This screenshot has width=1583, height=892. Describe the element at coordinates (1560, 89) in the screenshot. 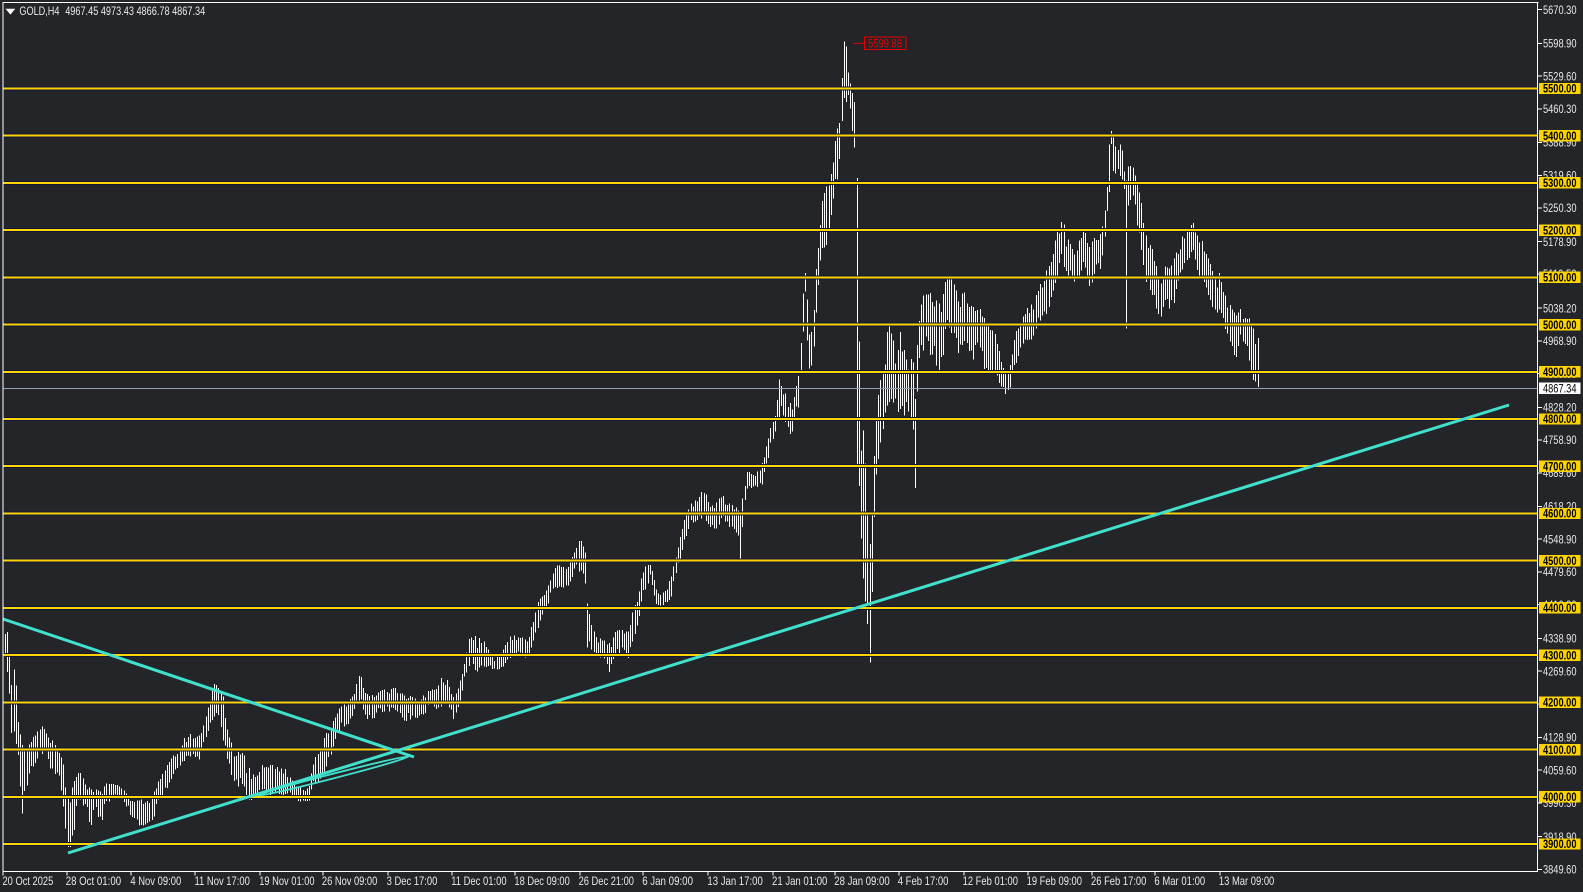

I see `svg-text: 5500.00` at that location.